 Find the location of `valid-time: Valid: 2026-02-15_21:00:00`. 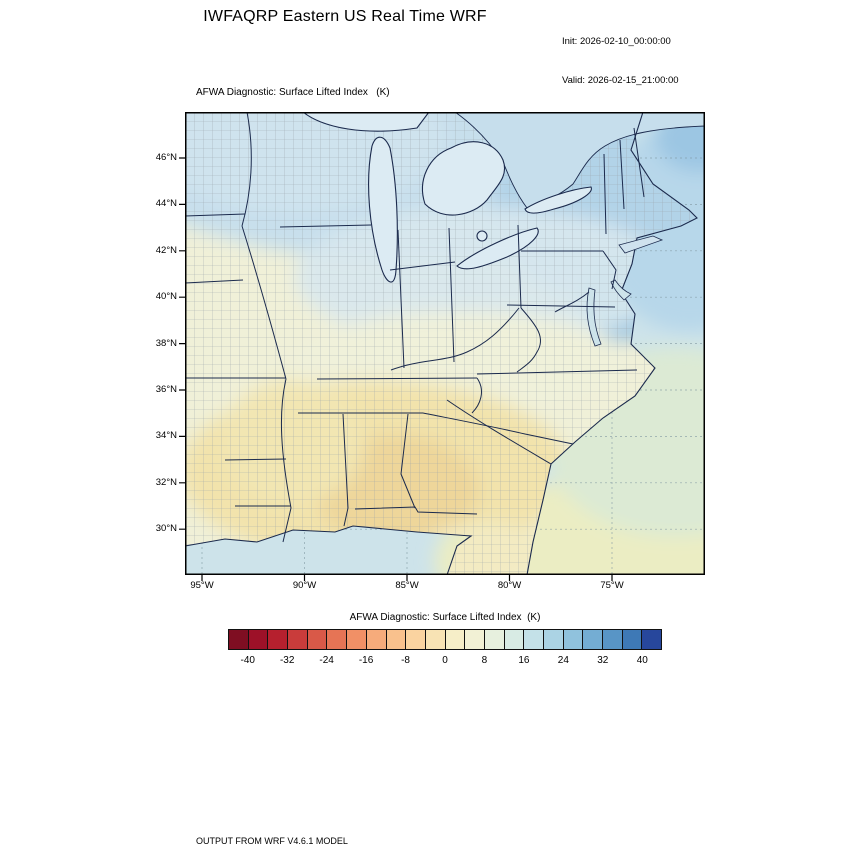

valid-time: Valid: 2026-02-15_21:00:00 is located at coordinates (620, 80).